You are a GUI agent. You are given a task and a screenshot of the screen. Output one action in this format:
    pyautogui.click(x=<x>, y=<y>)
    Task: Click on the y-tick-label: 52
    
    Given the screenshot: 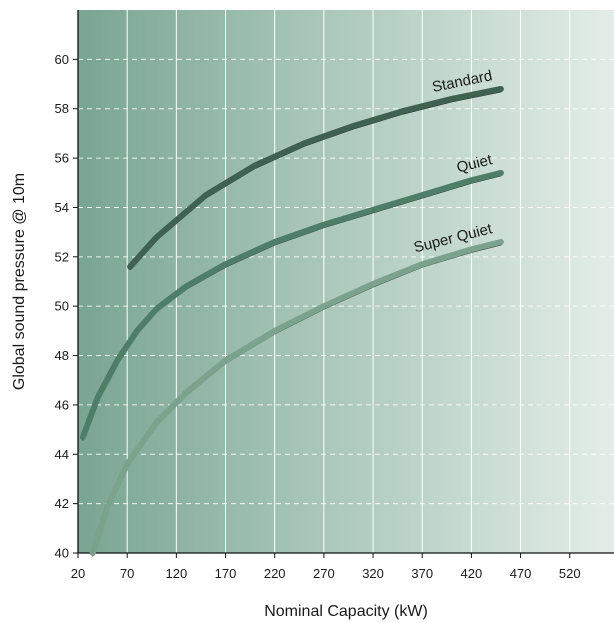 What is the action you would take?
    pyautogui.click(x=62, y=256)
    